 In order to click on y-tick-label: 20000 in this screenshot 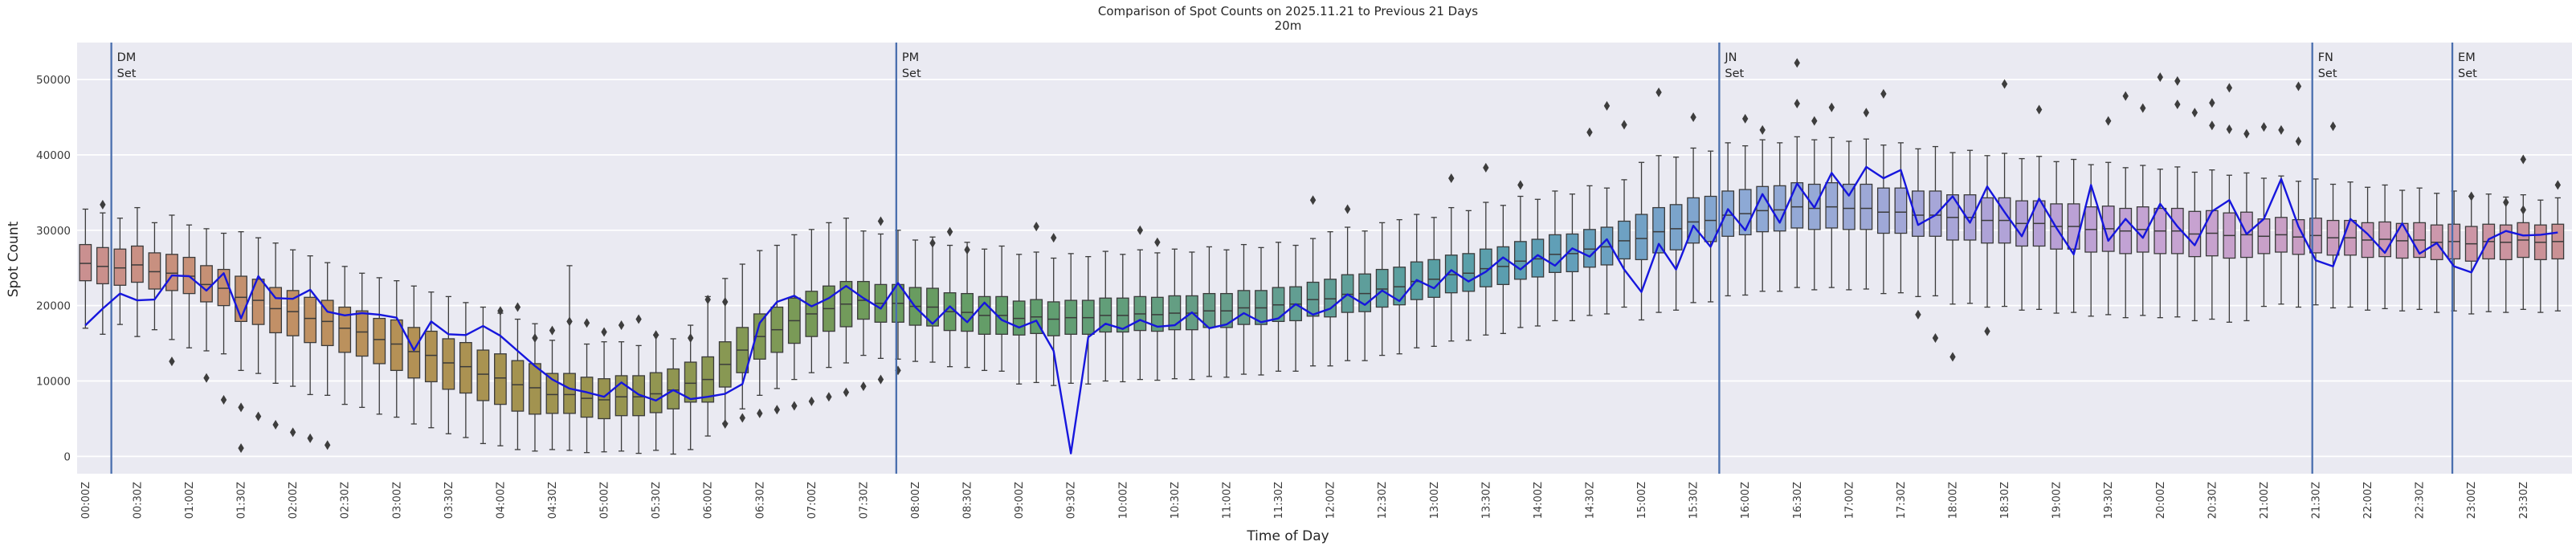, I will do `click(53, 306)`.